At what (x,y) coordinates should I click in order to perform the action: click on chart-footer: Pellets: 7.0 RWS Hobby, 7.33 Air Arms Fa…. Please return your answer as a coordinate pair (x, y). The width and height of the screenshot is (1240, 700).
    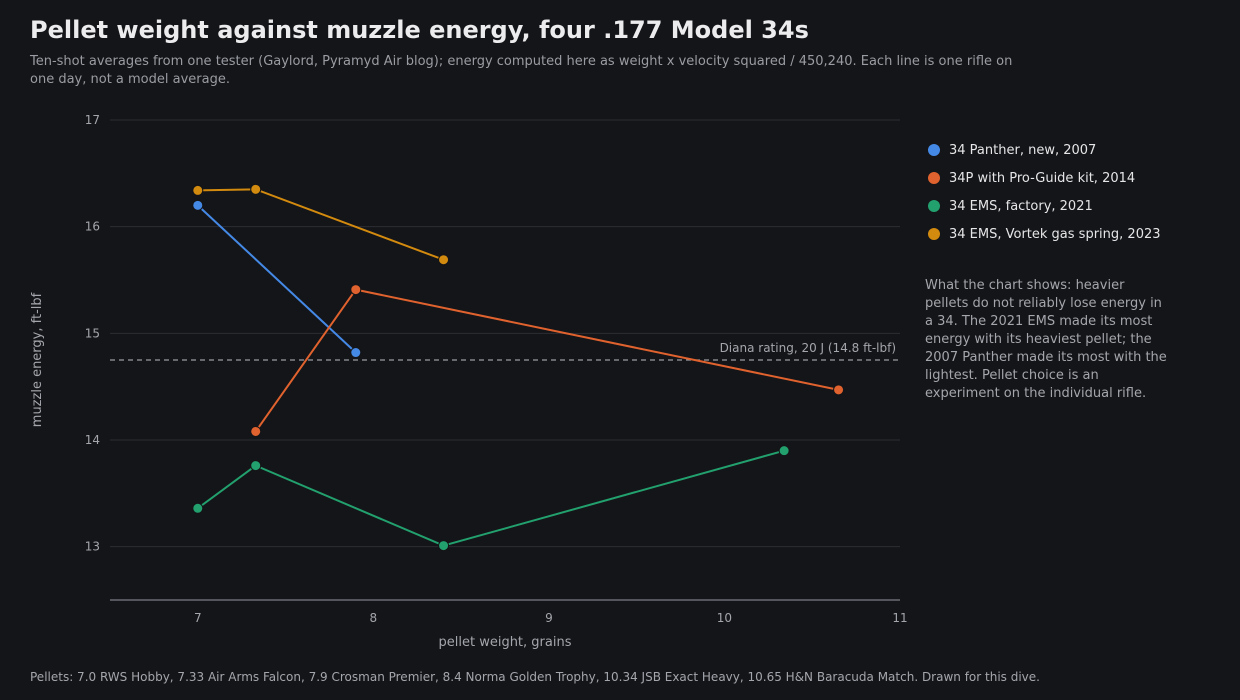
    Looking at the image, I should click on (535, 677).